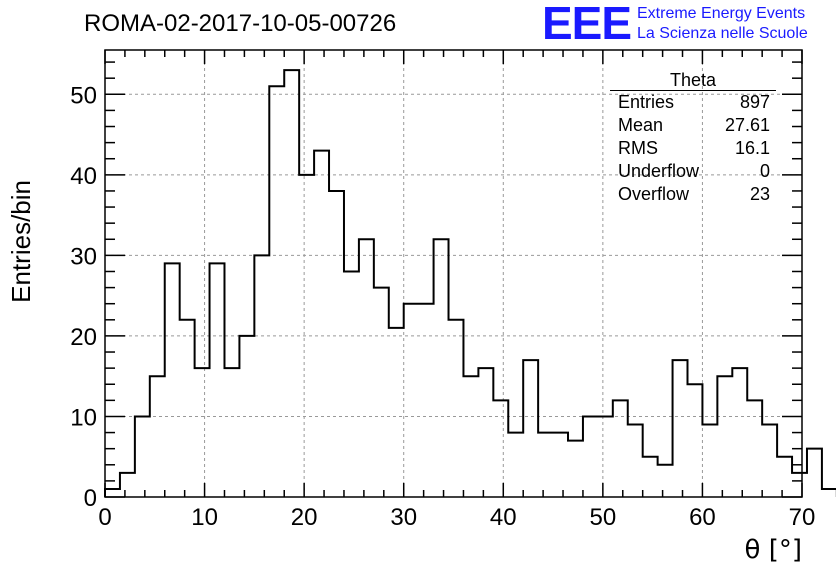  I want to click on stats-row-underflow: Underflow 0, so click(693, 171).